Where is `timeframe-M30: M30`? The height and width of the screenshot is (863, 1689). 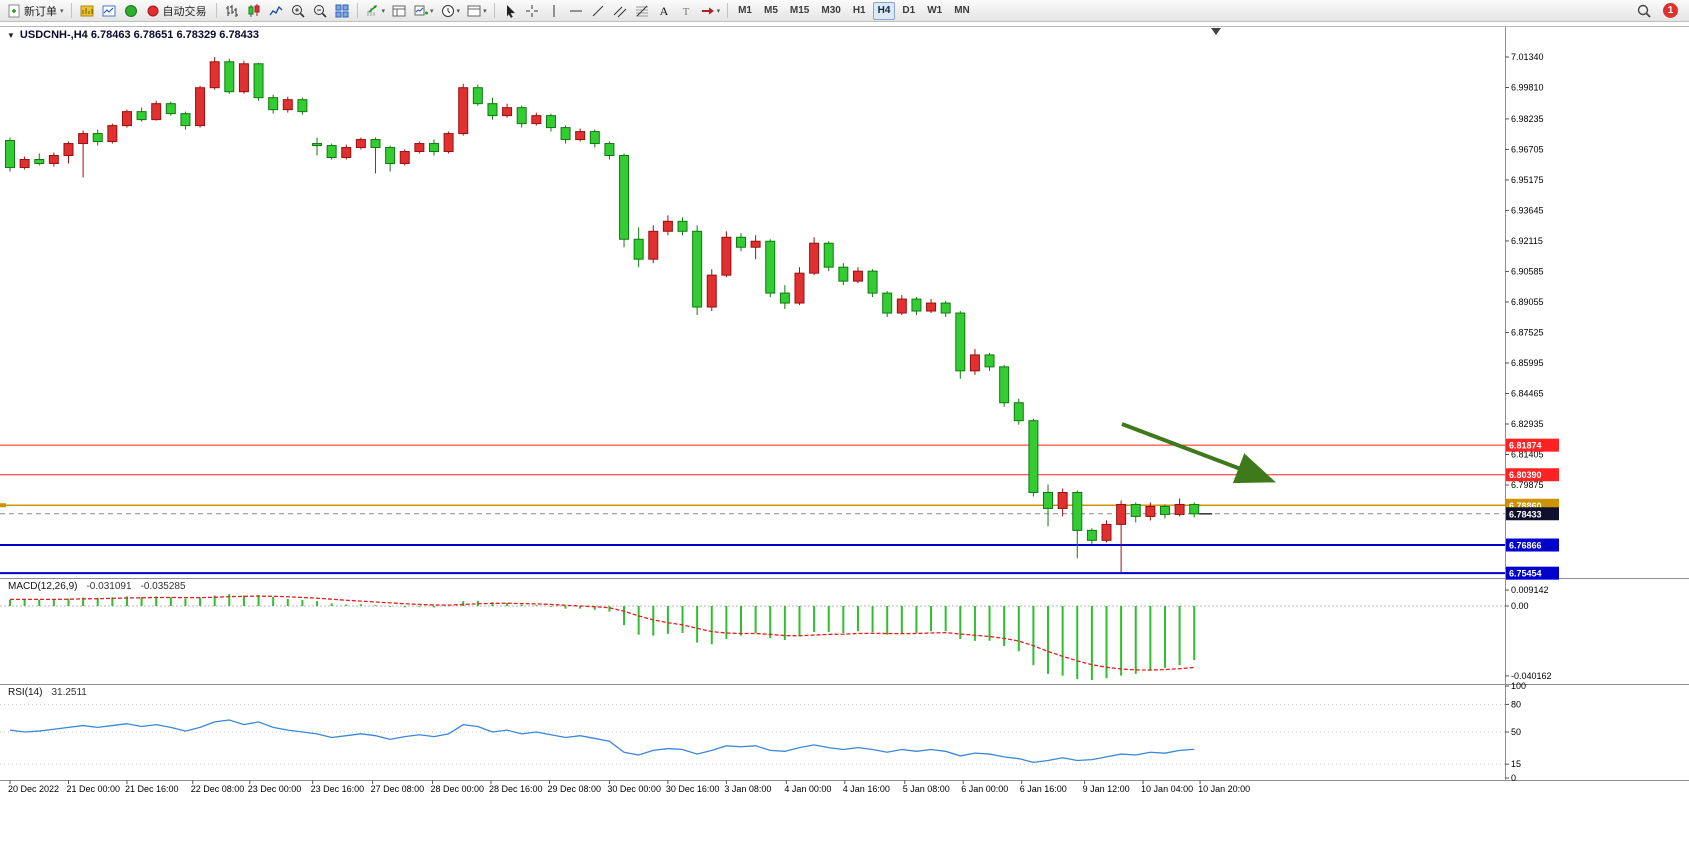 timeframe-M30: M30 is located at coordinates (831, 10).